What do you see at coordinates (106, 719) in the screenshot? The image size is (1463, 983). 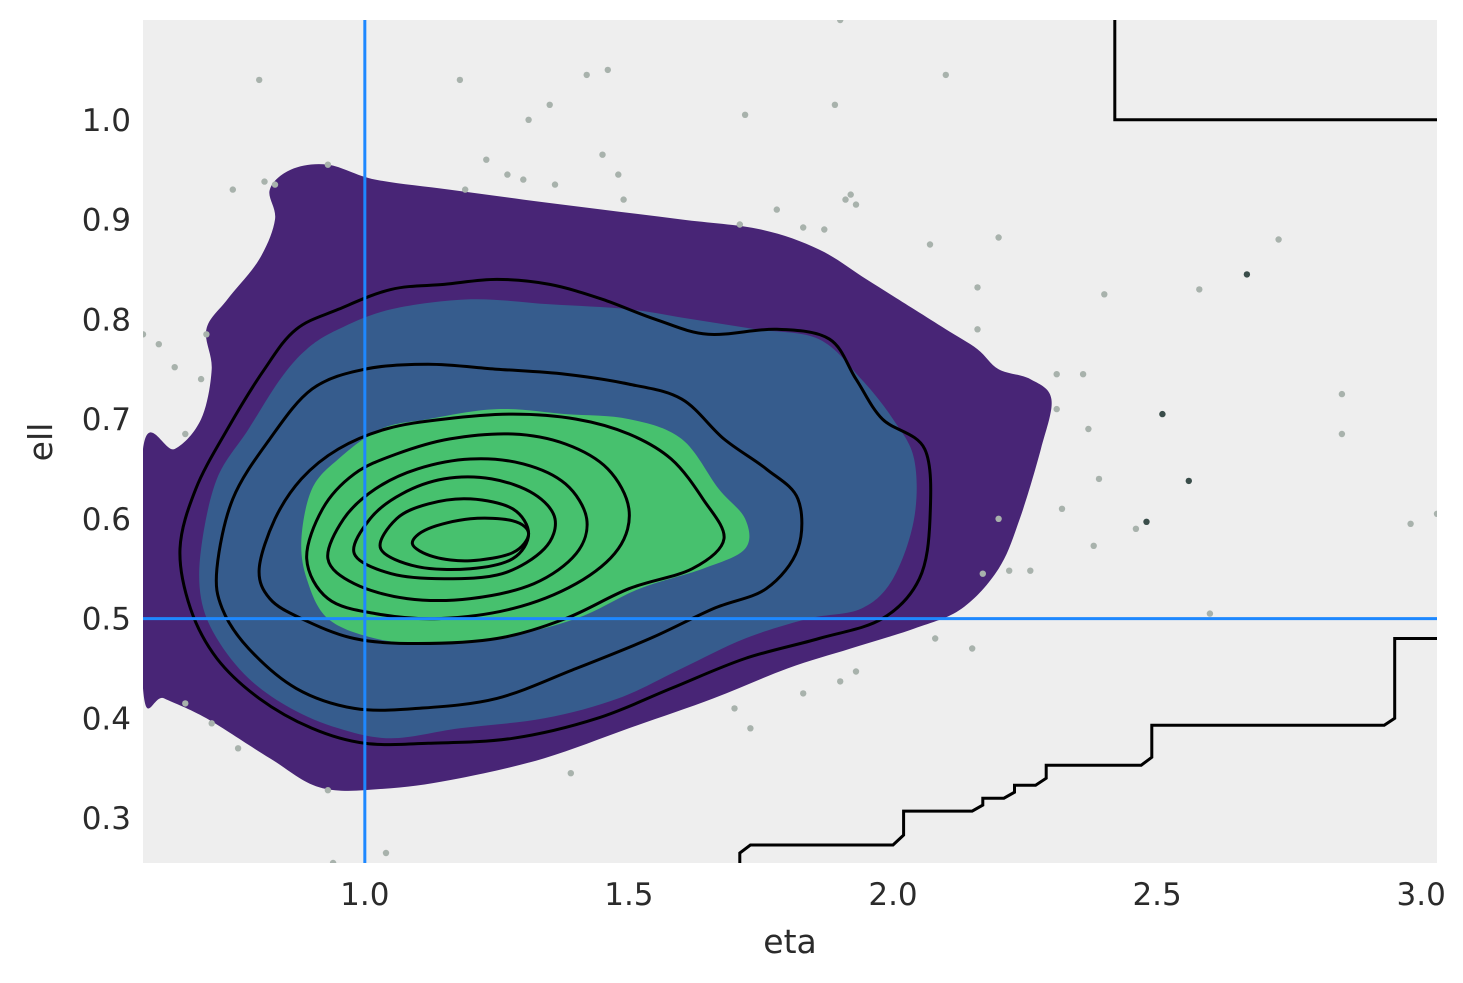 I see `y-tick-label: 0.4` at bounding box center [106, 719].